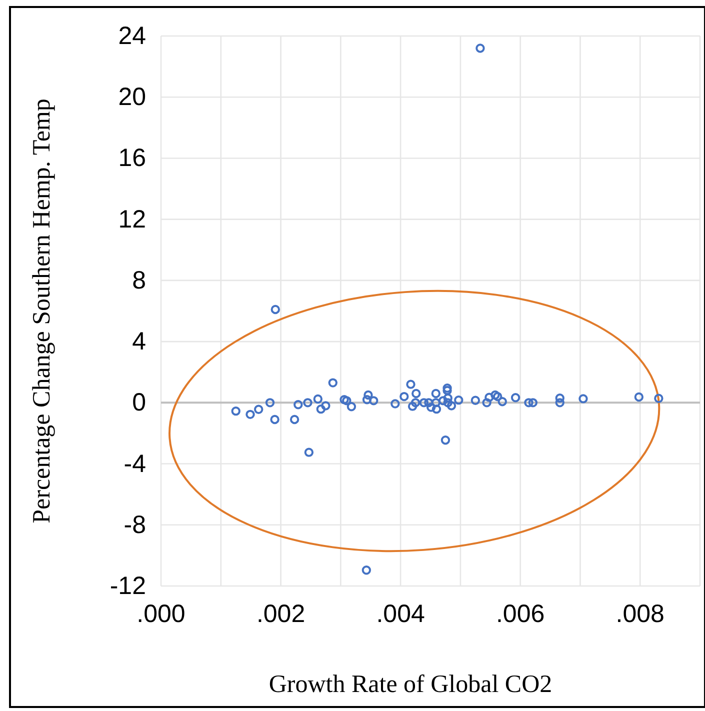 The height and width of the screenshot is (711, 705). Describe the element at coordinates (410, 684) in the screenshot. I see `x-axis-title: Growth Rate of Global CO2` at that location.